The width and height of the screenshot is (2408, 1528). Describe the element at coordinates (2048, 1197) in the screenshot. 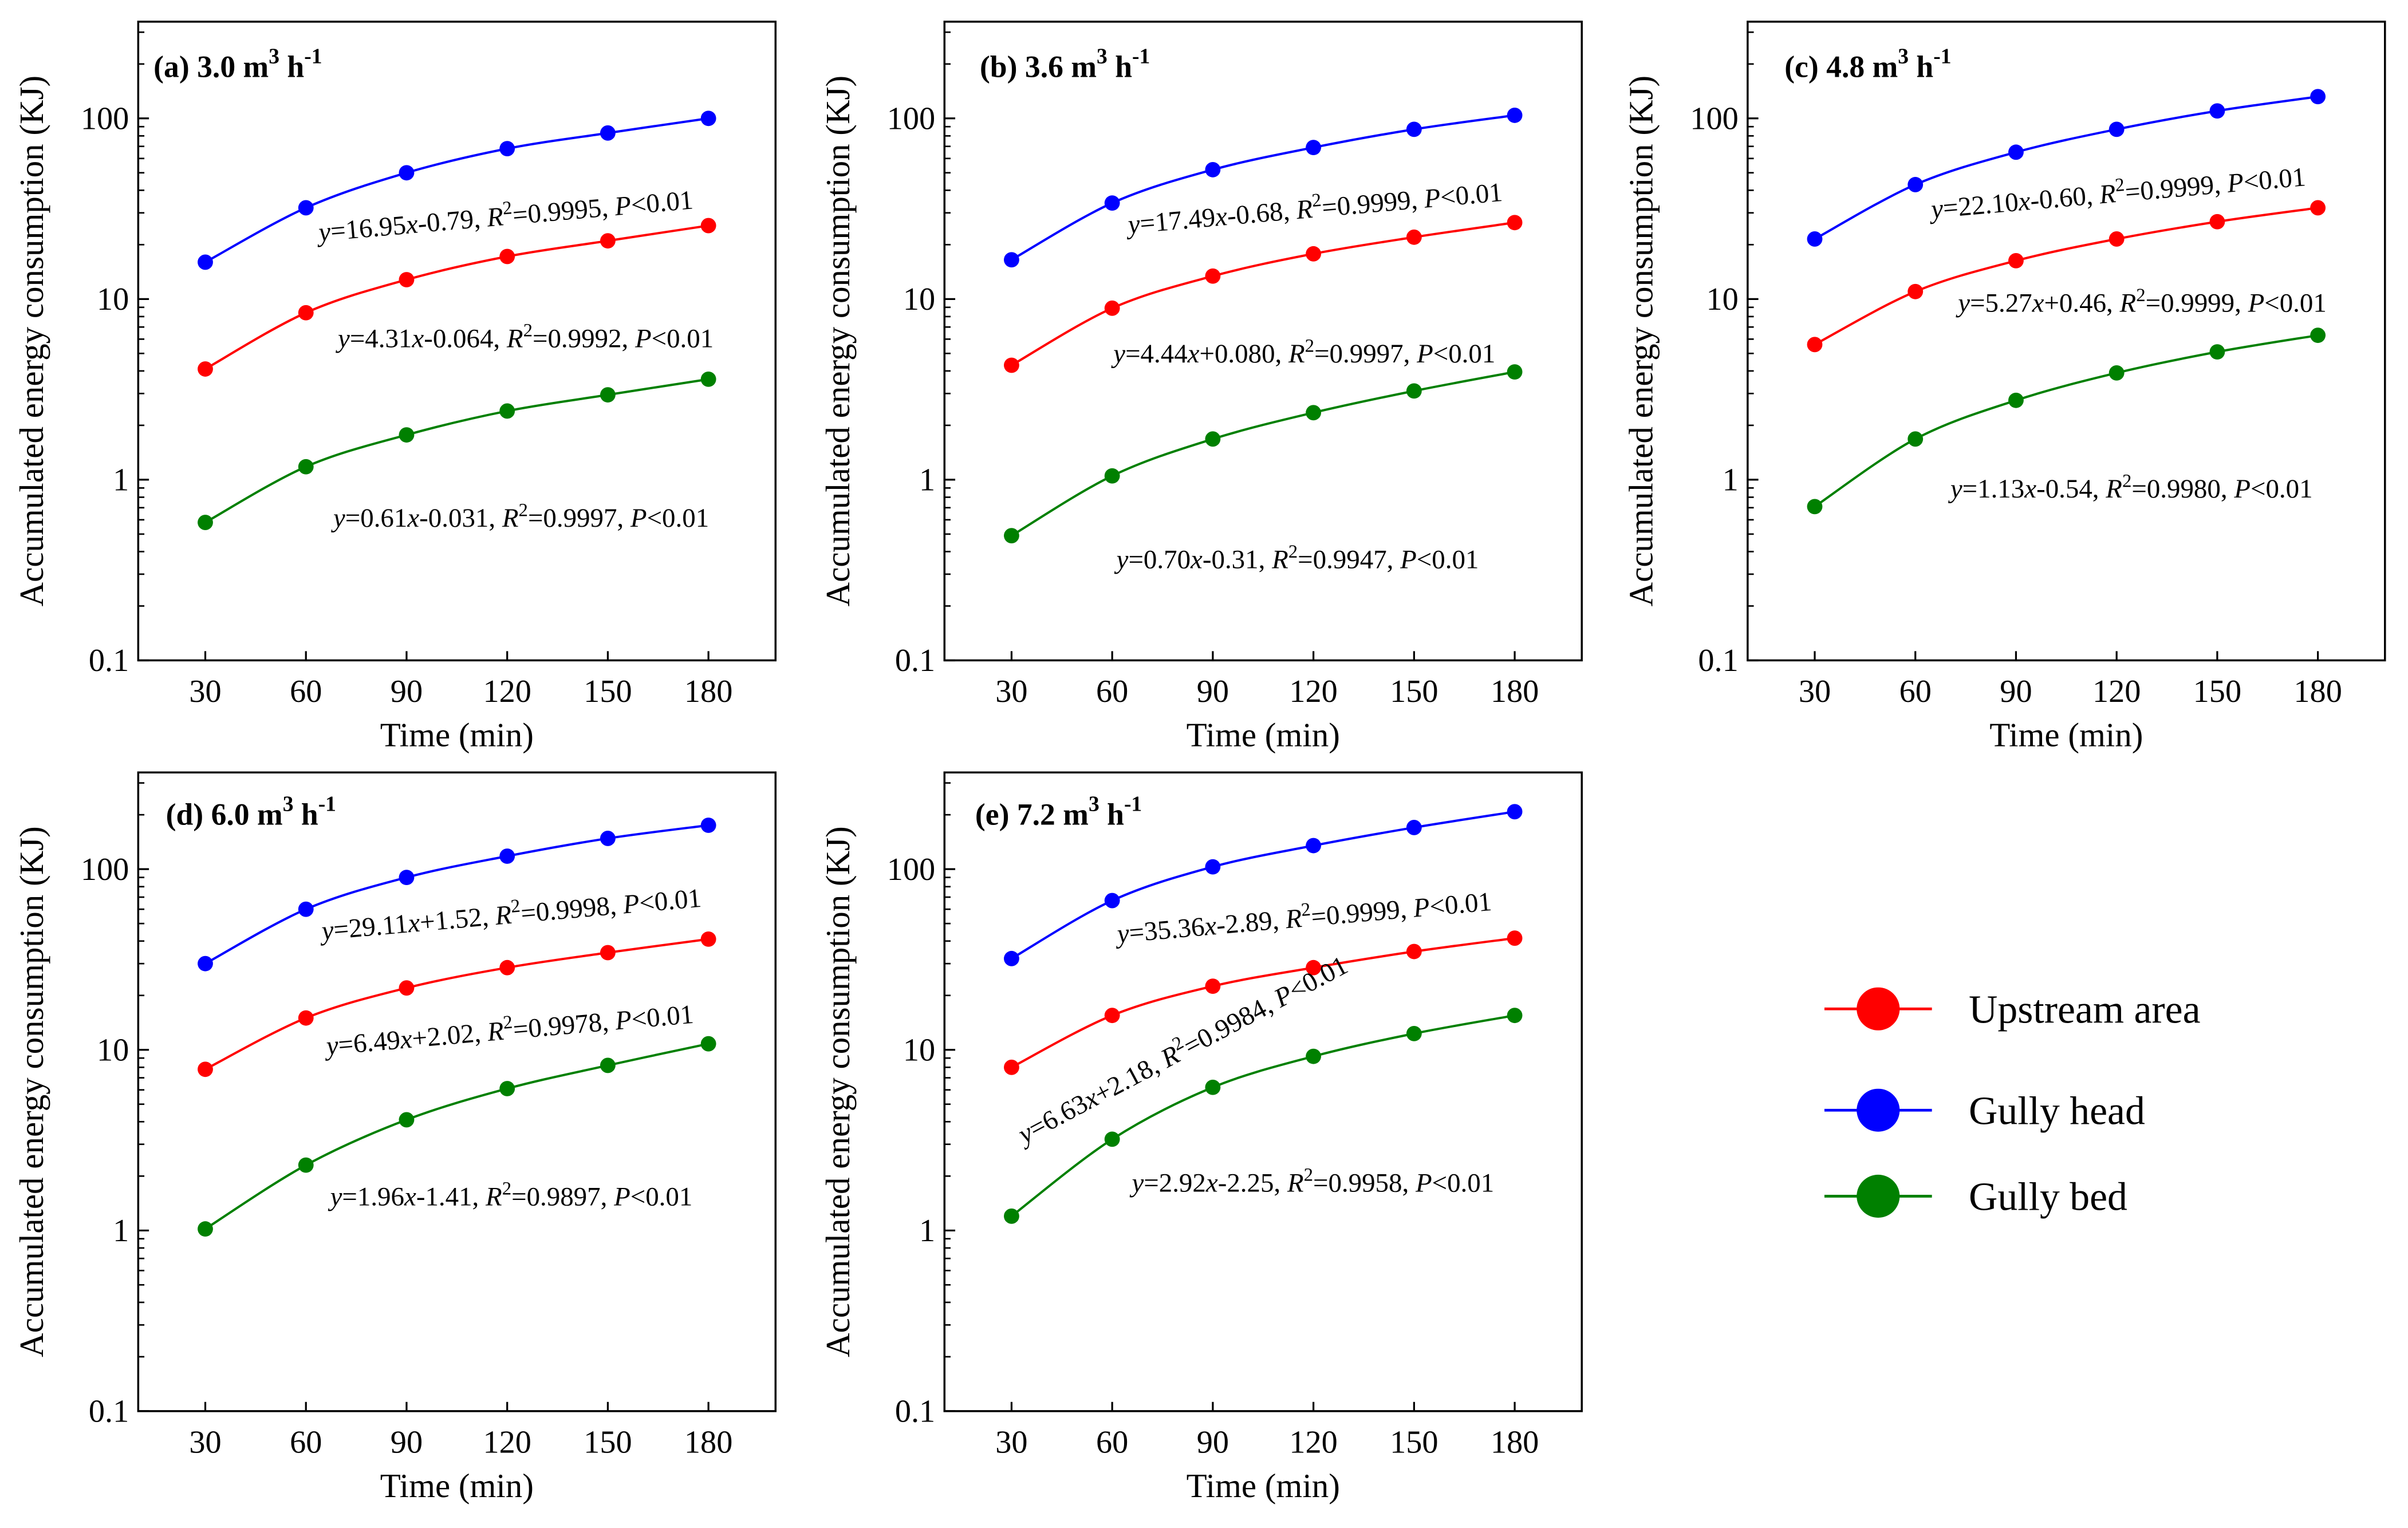

I see `legend-label: Gully bed` at that location.